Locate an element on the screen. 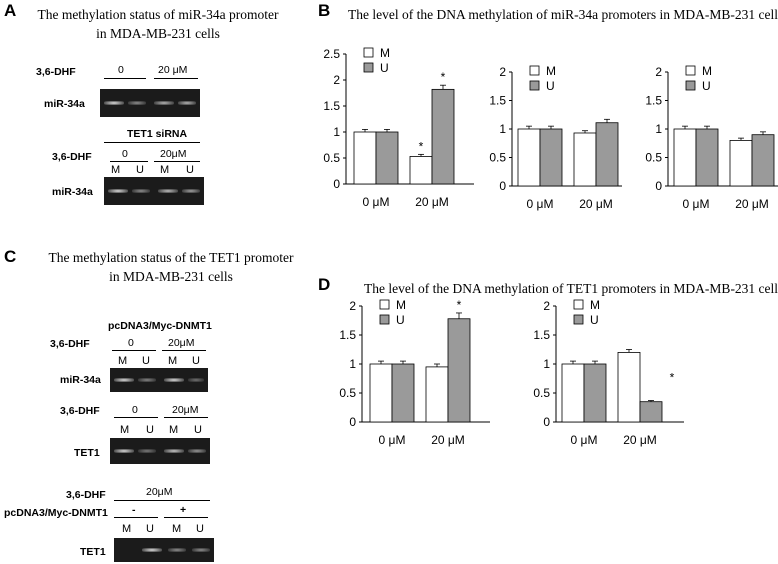  chart-d2: 00.511.520 μM 20 μM*MU is located at coordinates (608, 372).